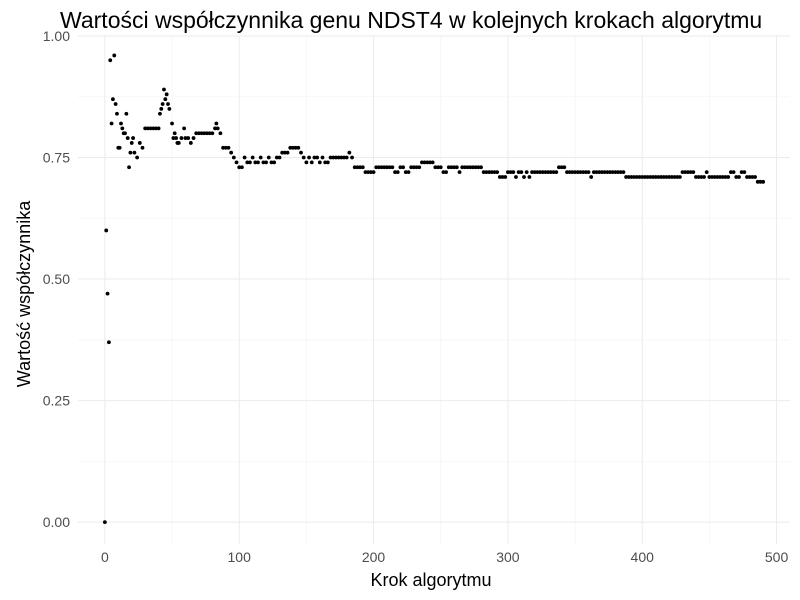 This screenshot has height=600, width=800. Describe the element at coordinates (508, 557) in the screenshot. I see `x-tick-label: 300` at that location.